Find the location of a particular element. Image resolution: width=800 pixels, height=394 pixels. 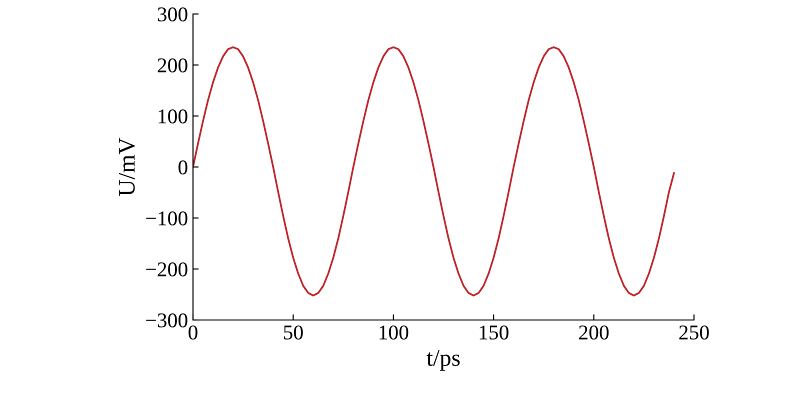

x-tick-label: 100 is located at coordinates (394, 332).